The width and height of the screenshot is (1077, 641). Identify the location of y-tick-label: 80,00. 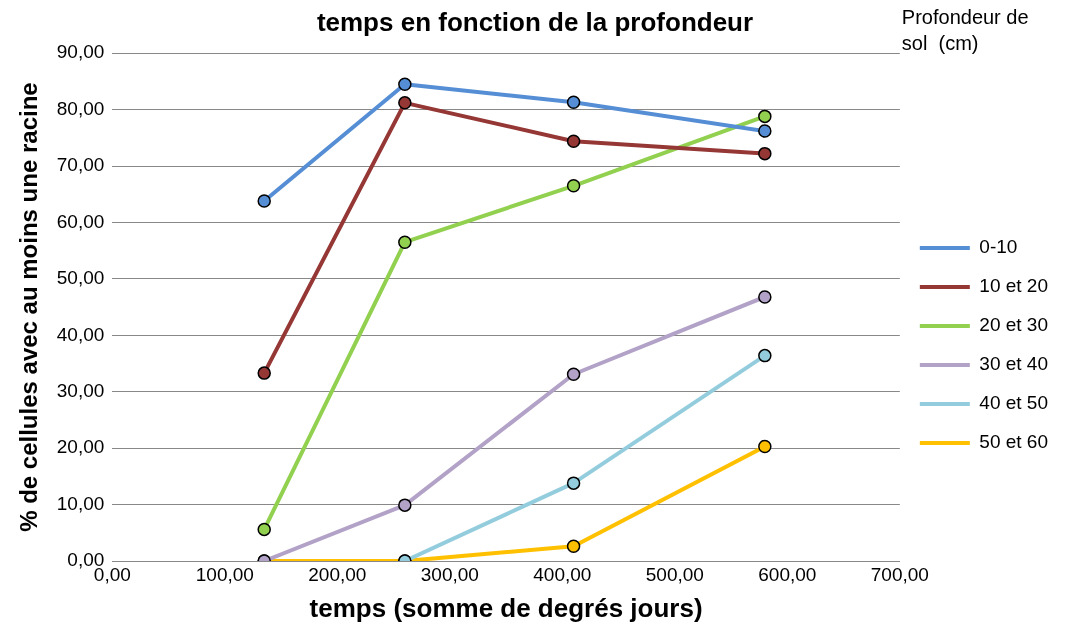
(80, 108).